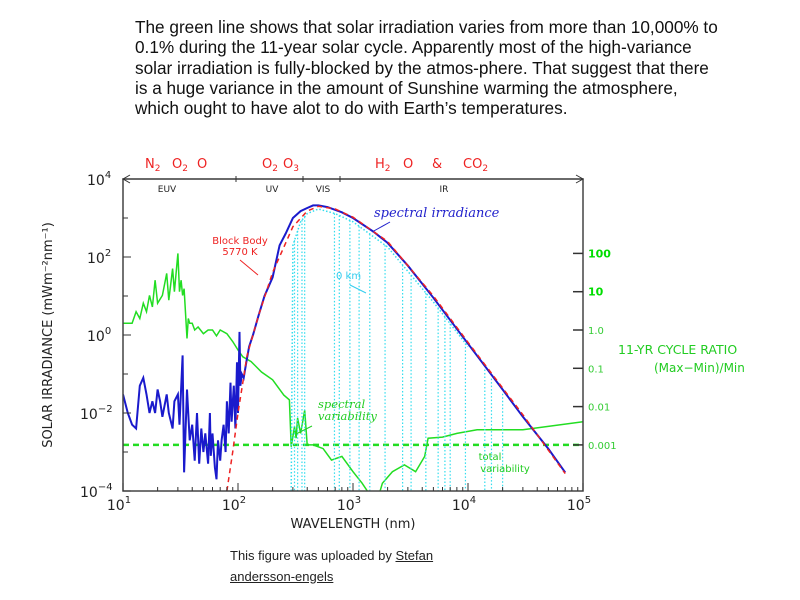  Describe the element at coordinates (296, 169) in the screenshot. I see `absorber-subscript: 3` at that location.